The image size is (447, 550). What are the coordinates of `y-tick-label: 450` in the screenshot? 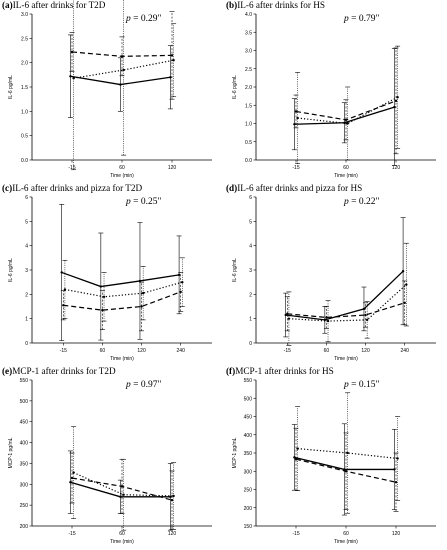 It's located at (248, 418).